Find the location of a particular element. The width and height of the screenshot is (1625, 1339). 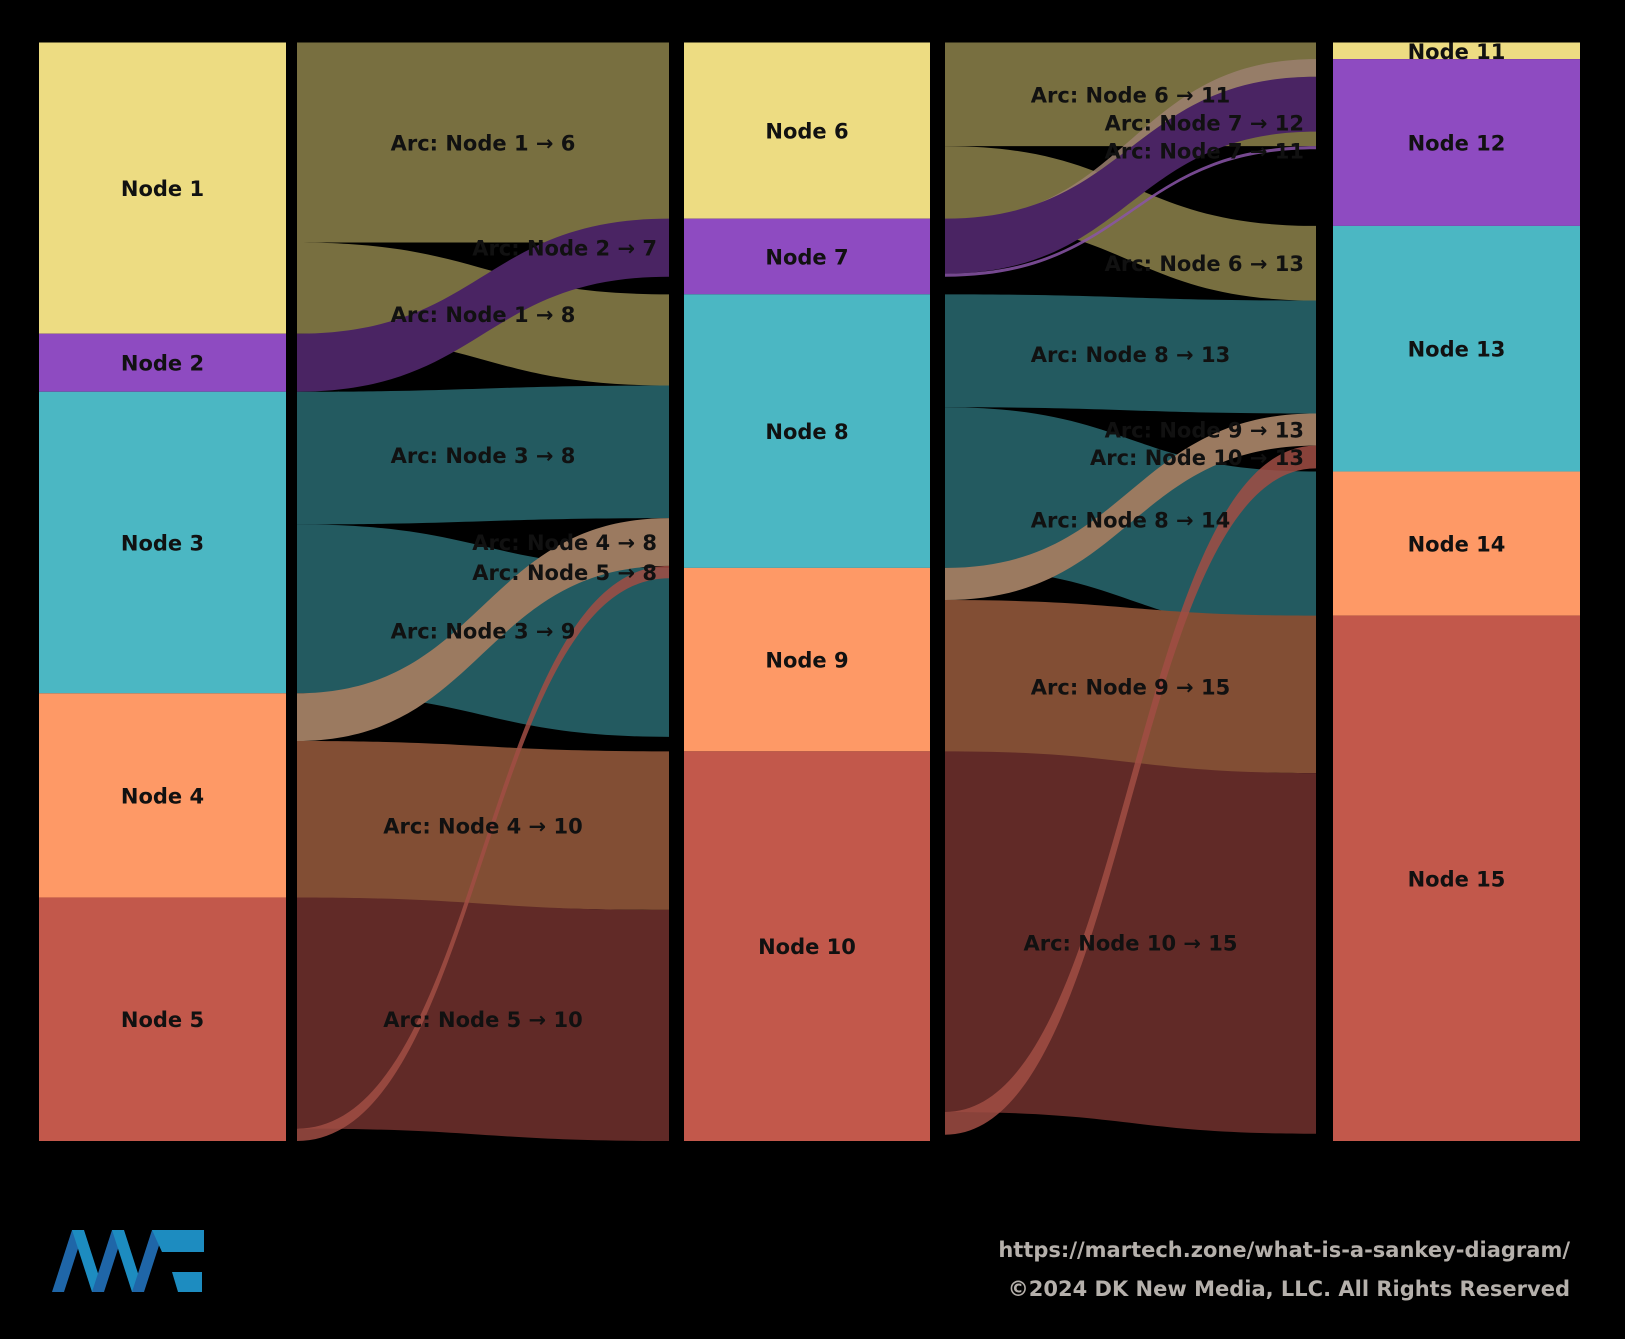

node-label: Node 4 is located at coordinates (162, 796).